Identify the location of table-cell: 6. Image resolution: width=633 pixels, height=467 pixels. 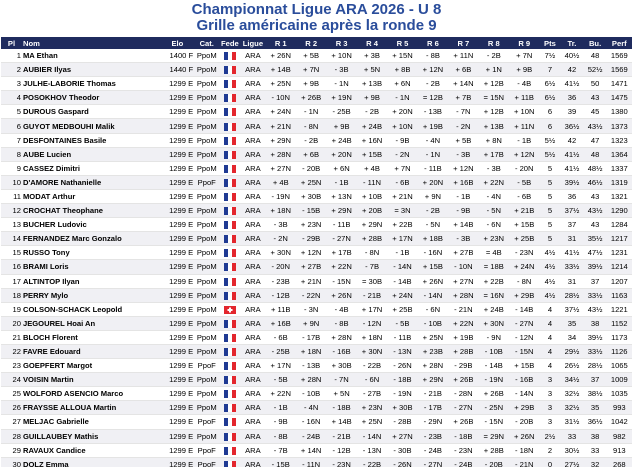
(550, 112).